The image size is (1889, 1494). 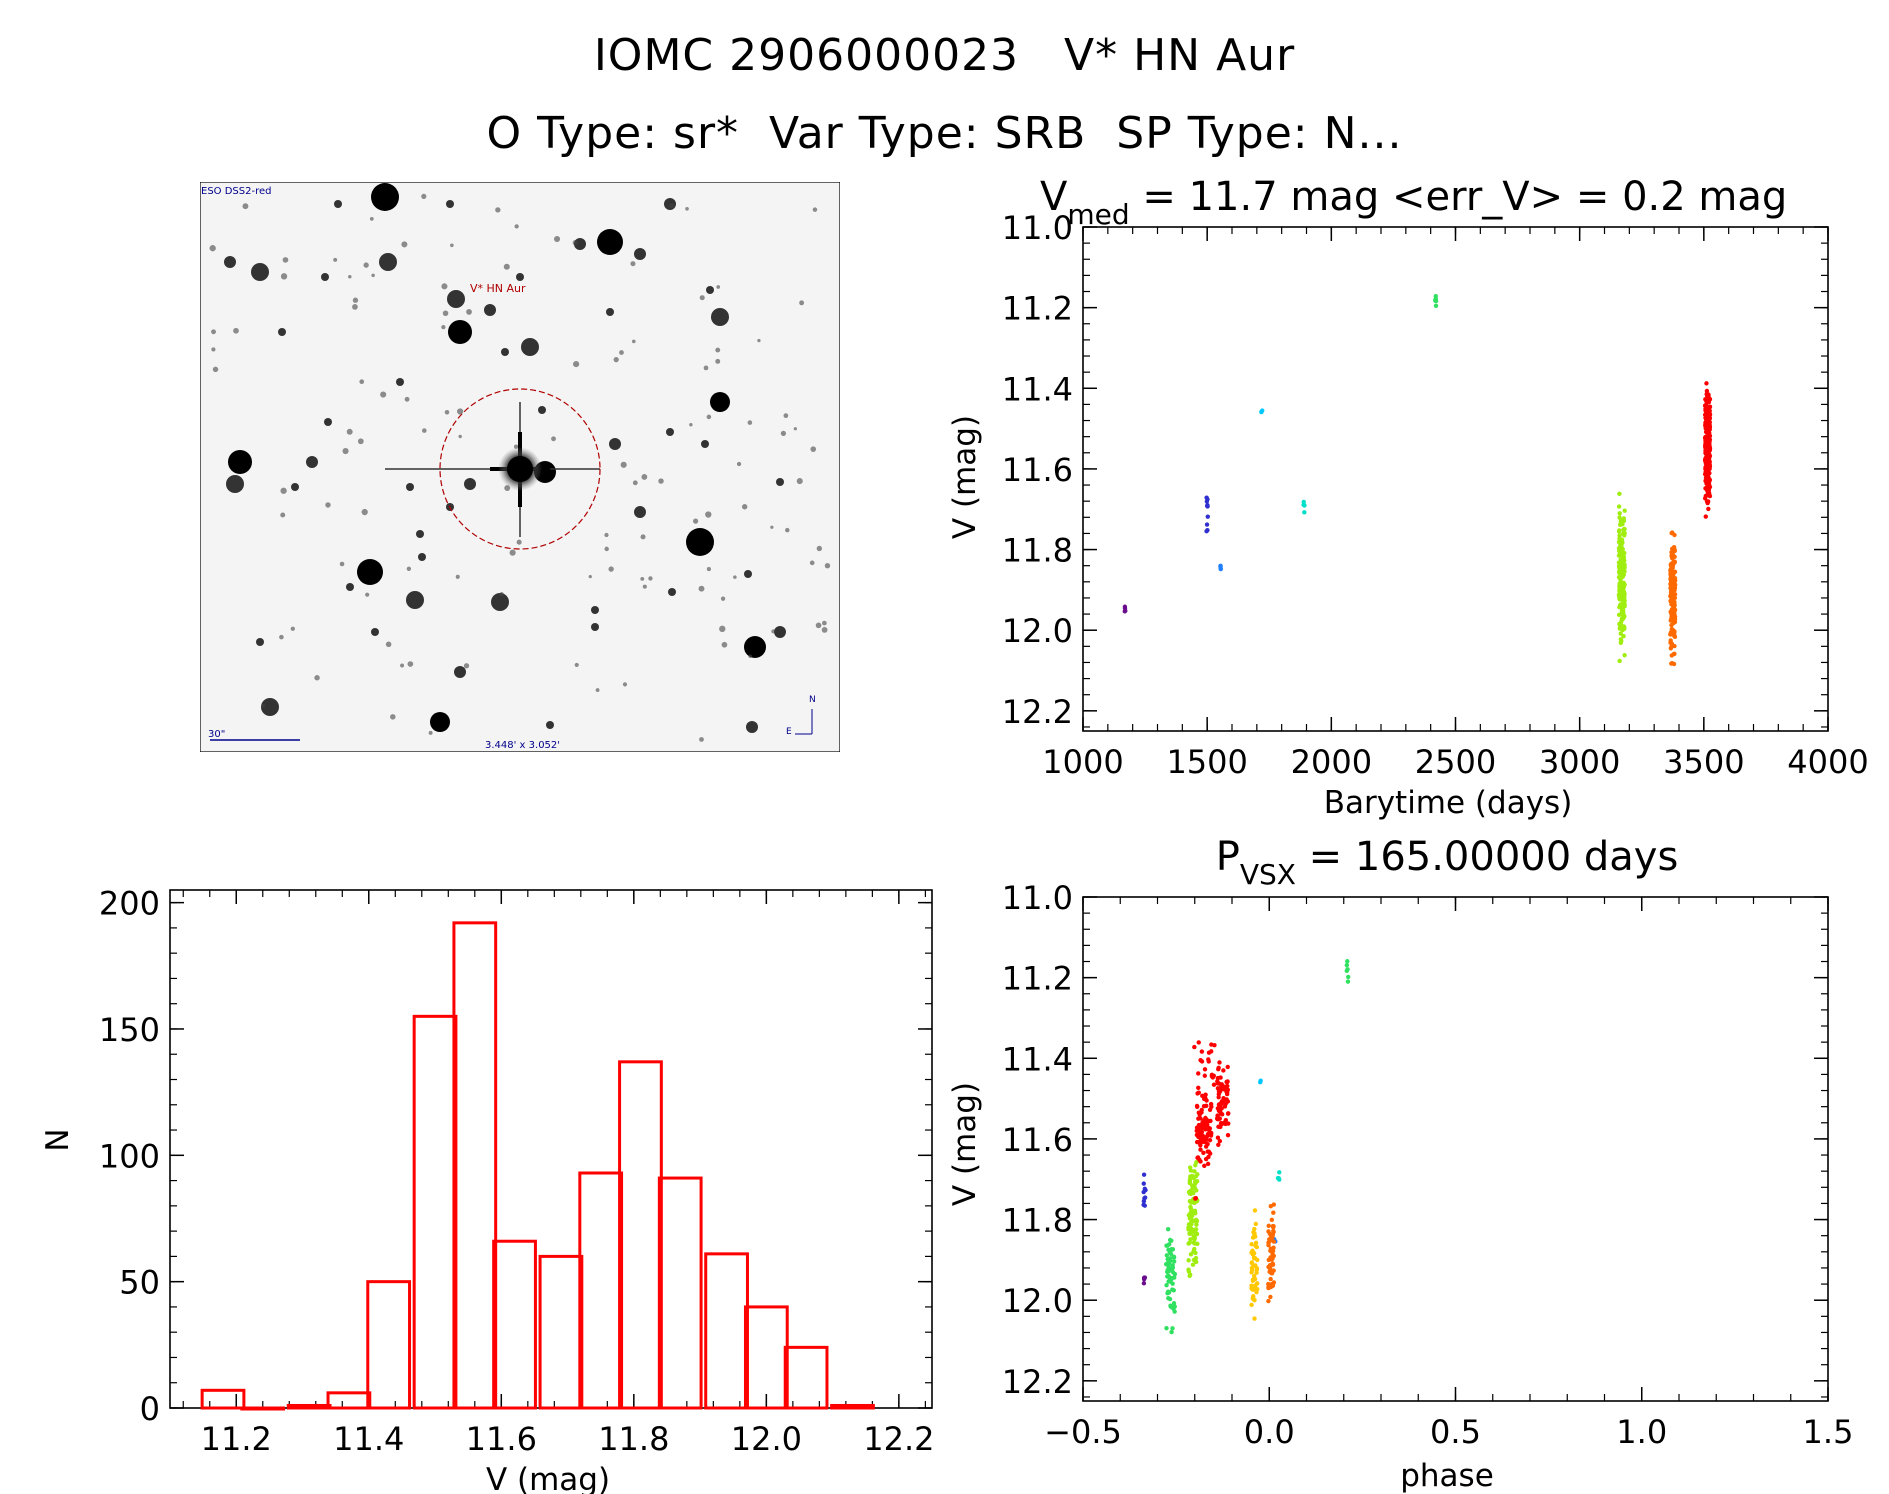 I want to click on x-tick-label: 11.2, so click(x=236, y=1439).